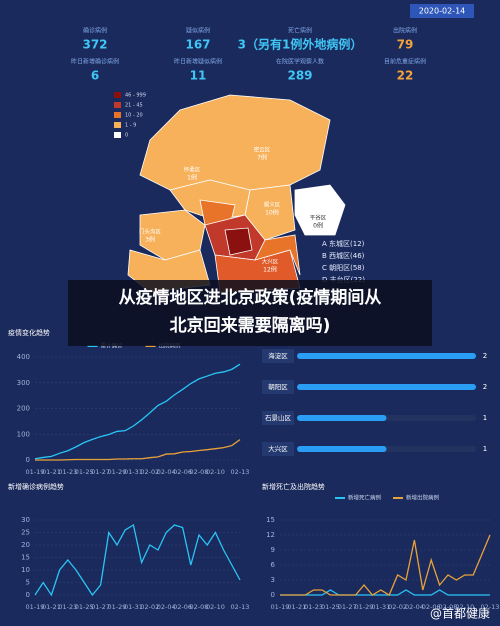  I want to click on stat-label: 在院医学观察人数, so click(300, 62).